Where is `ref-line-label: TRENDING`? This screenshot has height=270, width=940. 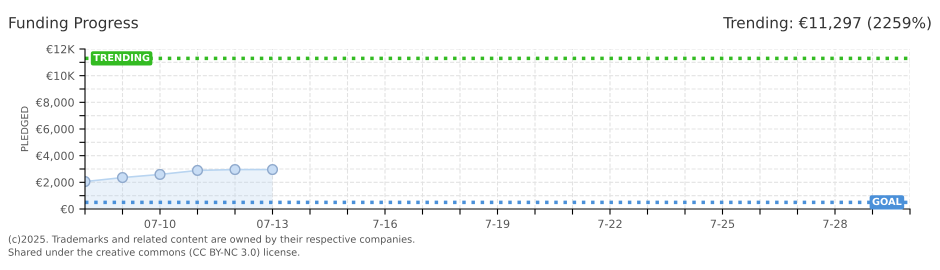 ref-line-label: TRENDING is located at coordinates (121, 58).